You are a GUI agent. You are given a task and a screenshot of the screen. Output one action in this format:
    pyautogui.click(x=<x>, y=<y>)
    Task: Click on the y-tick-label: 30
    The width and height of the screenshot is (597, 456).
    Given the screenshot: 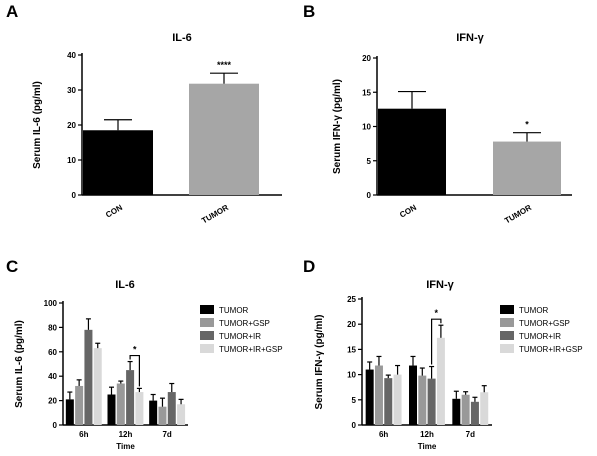 What is the action you would take?
    pyautogui.click(x=71, y=90)
    